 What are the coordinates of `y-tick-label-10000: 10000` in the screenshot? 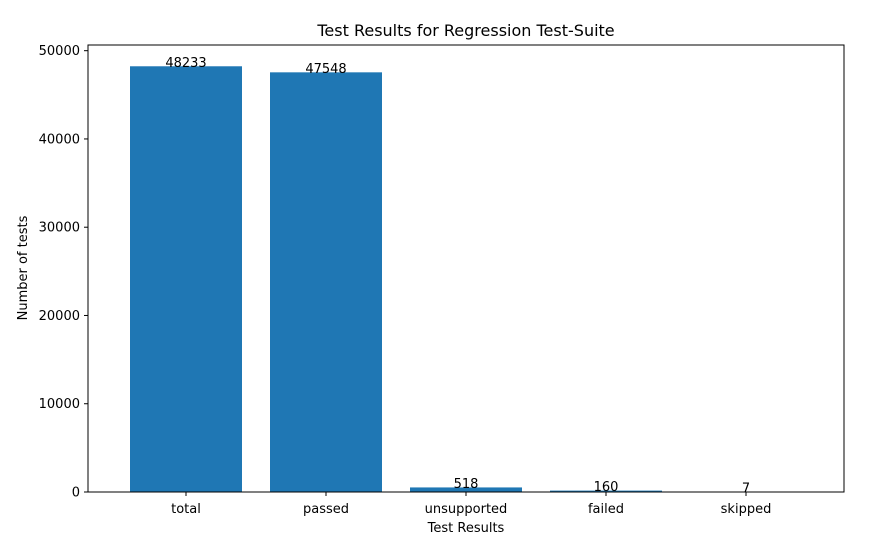 It's located at (59, 404).